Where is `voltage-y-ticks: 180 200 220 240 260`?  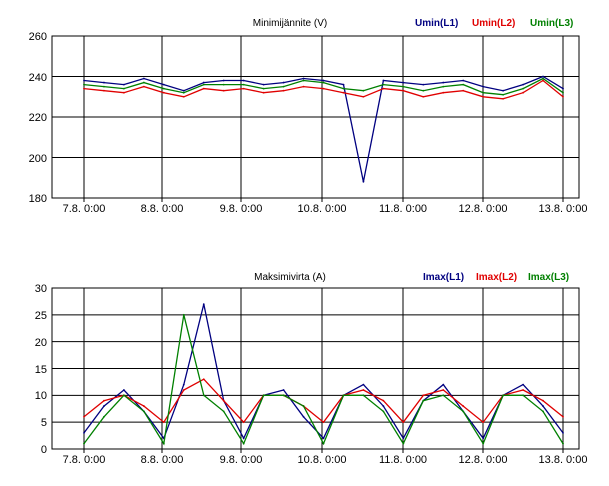 voltage-y-ticks: 180 200 220 240 260 is located at coordinates (38, 118).